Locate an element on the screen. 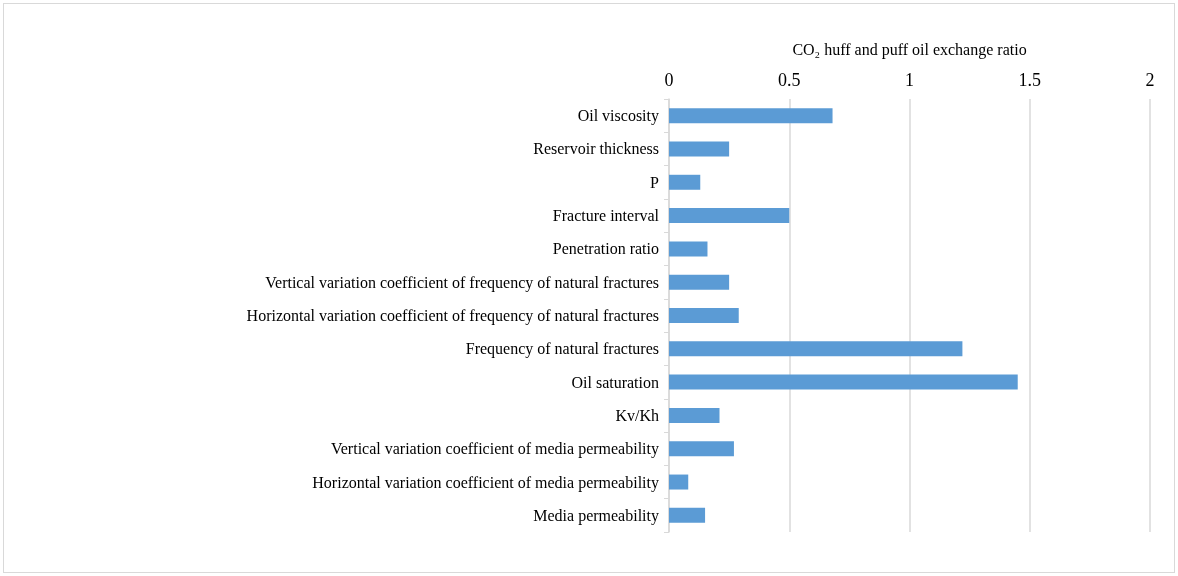 The image size is (1178, 576). y-tick-label: Frequency of natural fractures is located at coordinates (562, 349).